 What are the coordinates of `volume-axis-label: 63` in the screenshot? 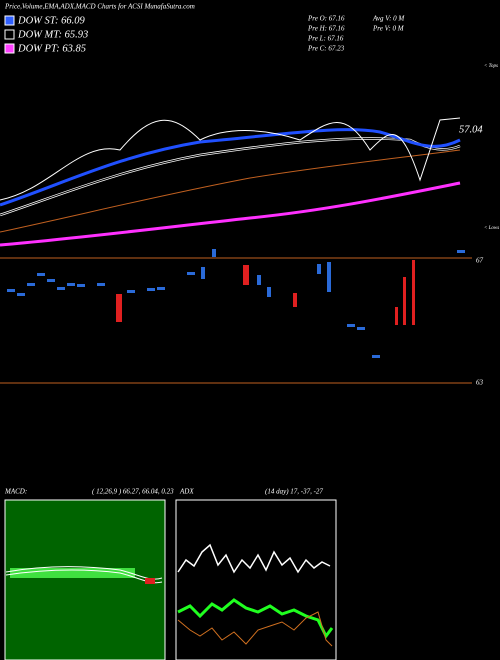 It's located at (480, 383).